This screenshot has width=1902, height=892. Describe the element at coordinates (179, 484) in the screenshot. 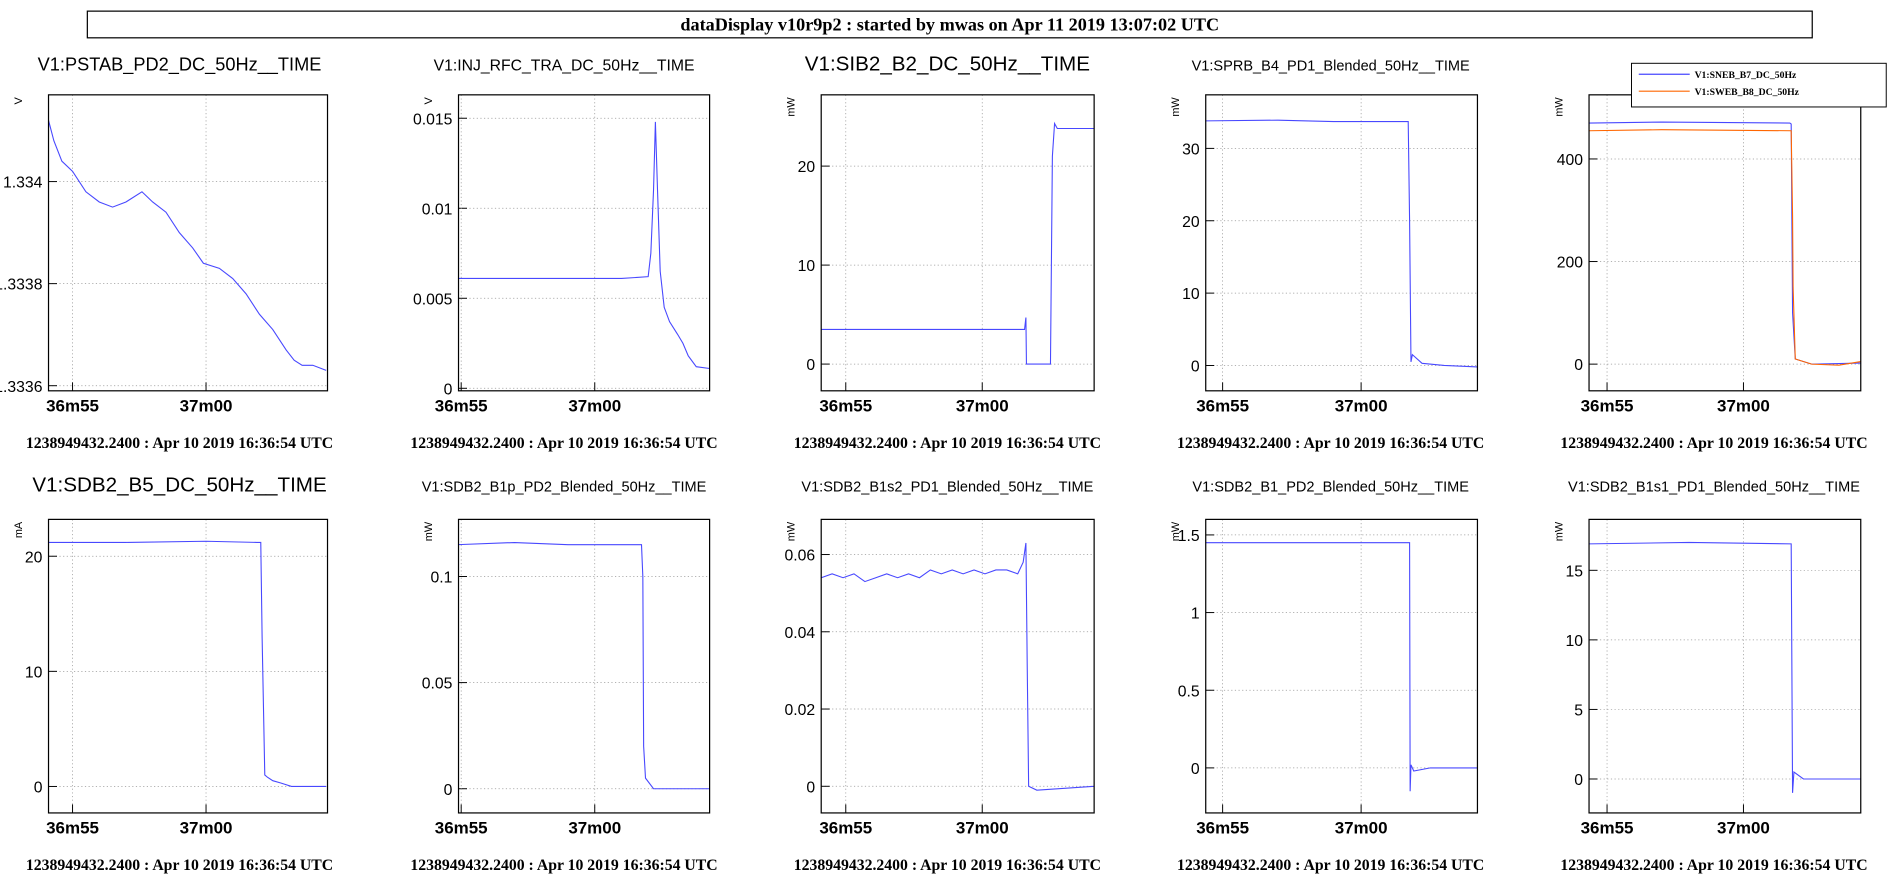

I see `chart-title: V1:SDB2_B5_DC_50Hz__TIME` at that location.